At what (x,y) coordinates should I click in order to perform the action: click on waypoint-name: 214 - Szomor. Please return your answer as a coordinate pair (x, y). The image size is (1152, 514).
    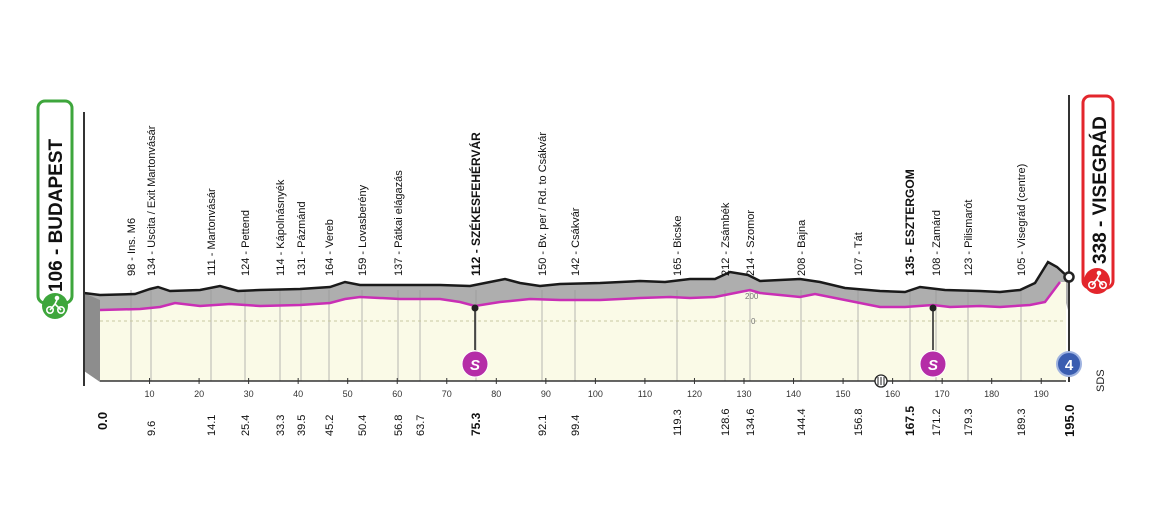
    Looking at the image, I should click on (751, 243).